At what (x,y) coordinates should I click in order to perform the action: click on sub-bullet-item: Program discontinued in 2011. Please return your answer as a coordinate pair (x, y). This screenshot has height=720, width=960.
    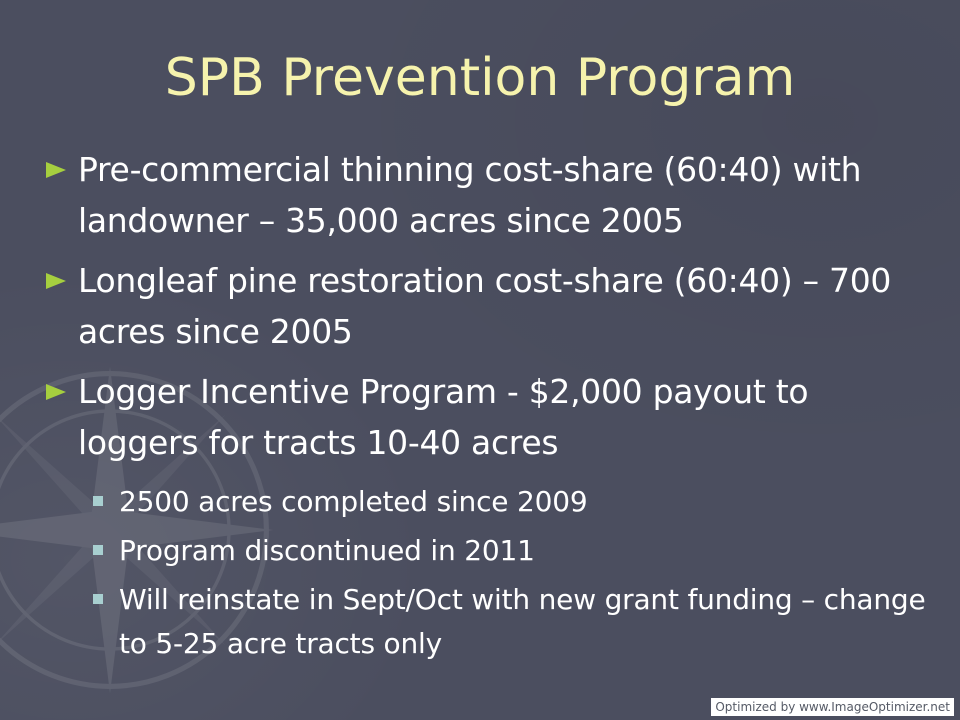
    Looking at the image, I should click on (489, 551).